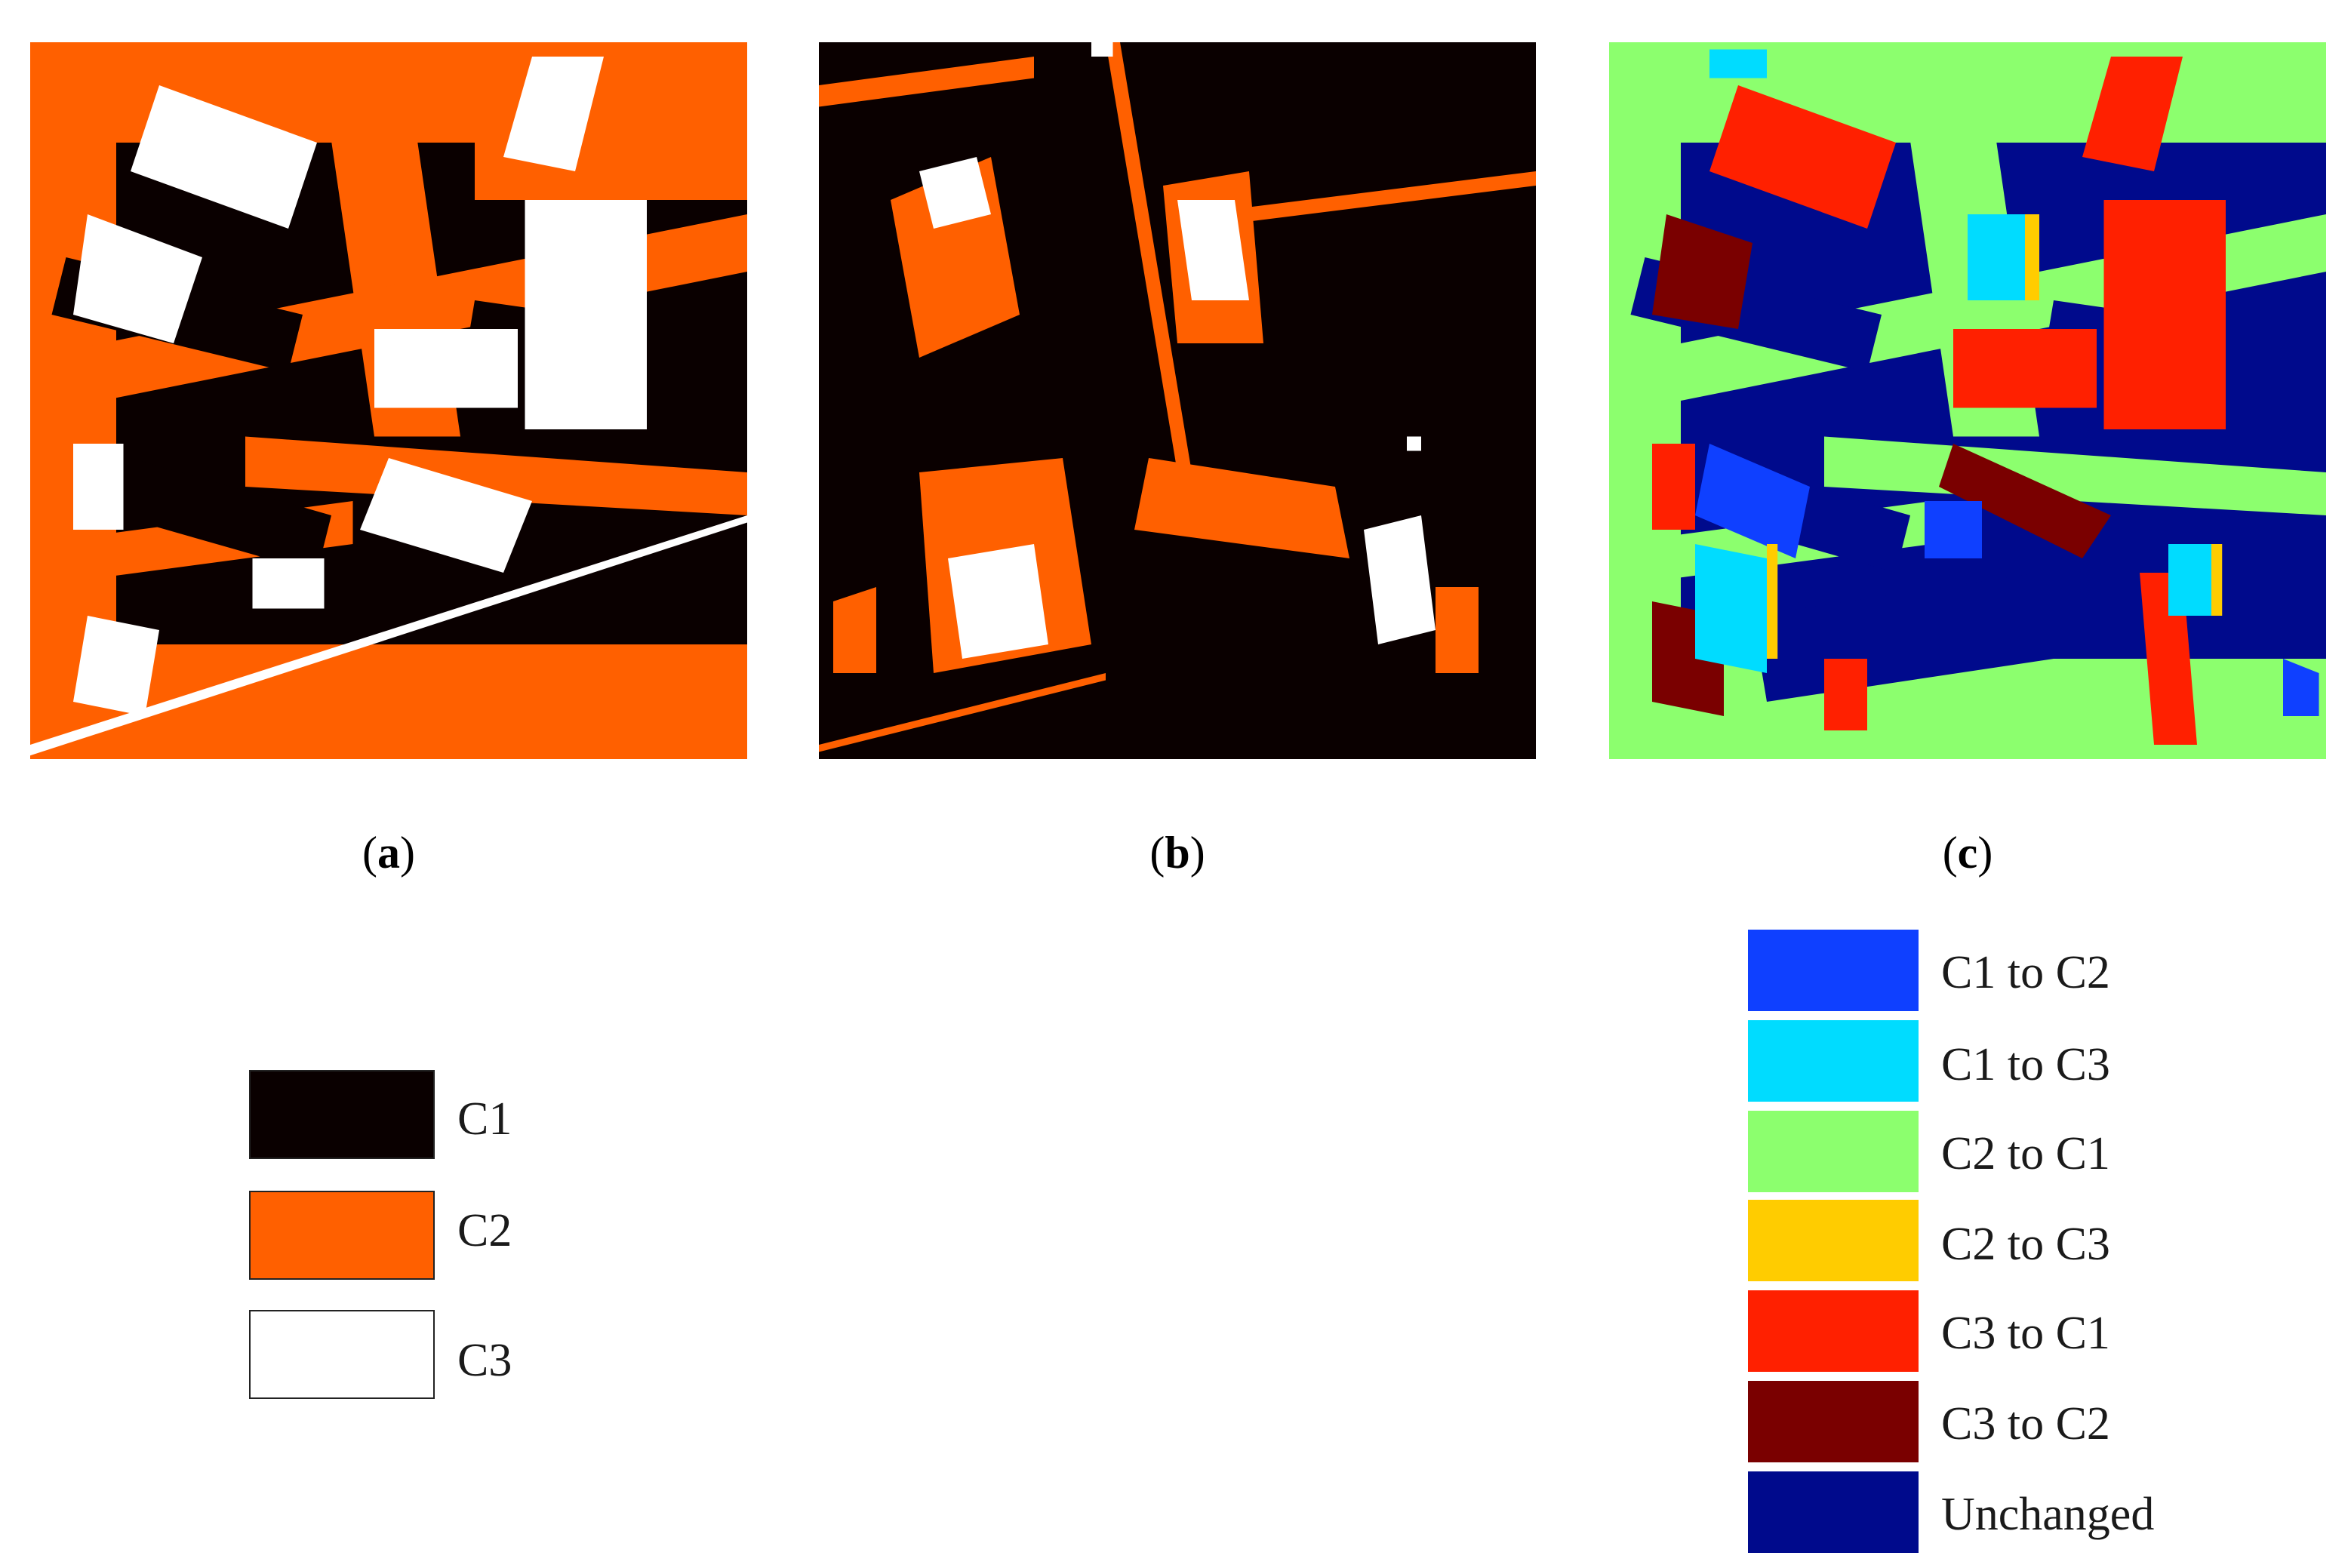 This screenshot has height=1568, width=2351. What do you see at coordinates (484, 1230) in the screenshot?
I see `legend-label-c2: C2` at bounding box center [484, 1230].